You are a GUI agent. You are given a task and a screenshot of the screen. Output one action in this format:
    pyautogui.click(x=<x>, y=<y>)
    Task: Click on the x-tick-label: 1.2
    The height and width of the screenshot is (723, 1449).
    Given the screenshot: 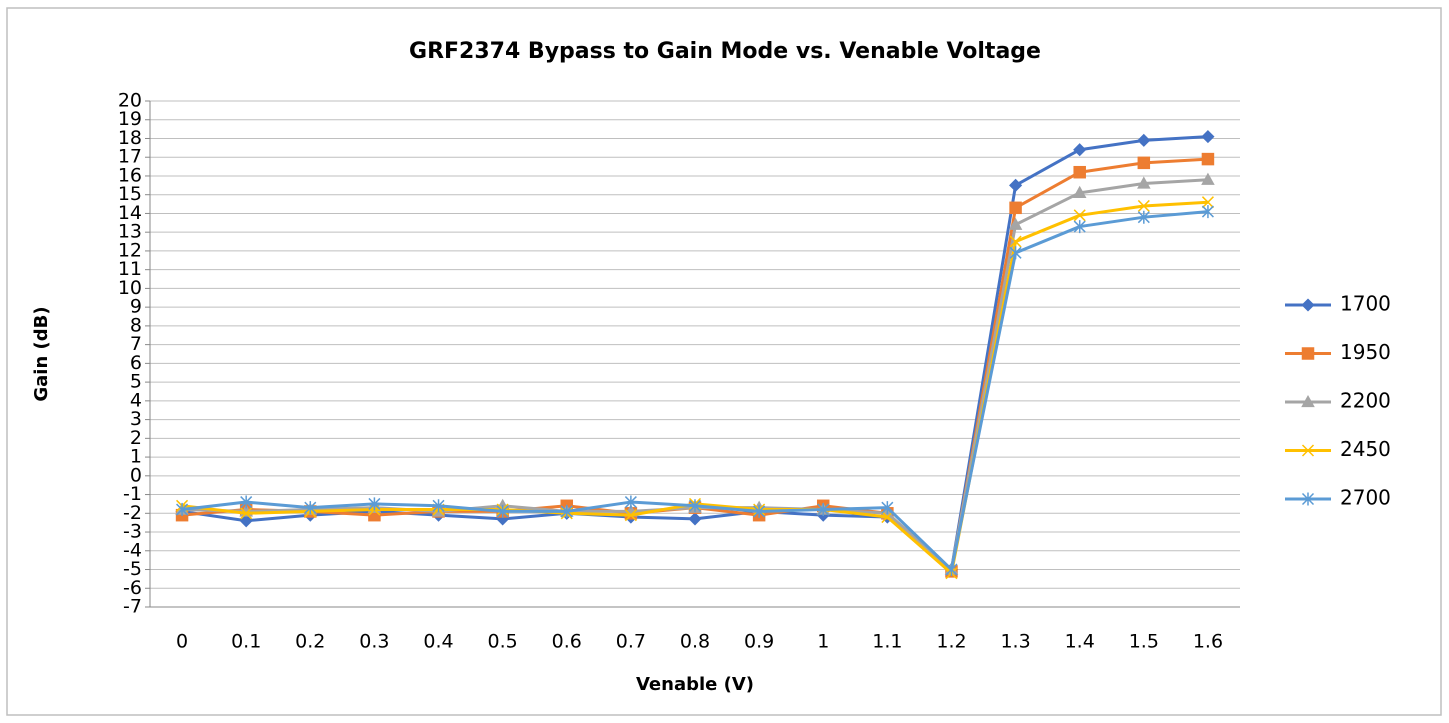 What is the action you would take?
    pyautogui.click(x=951, y=642)
    